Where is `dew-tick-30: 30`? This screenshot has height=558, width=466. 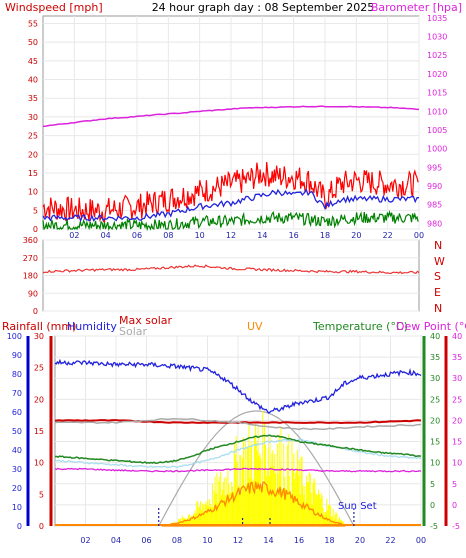
dew-tick-30: 30 is located at coordinates (457, 378).